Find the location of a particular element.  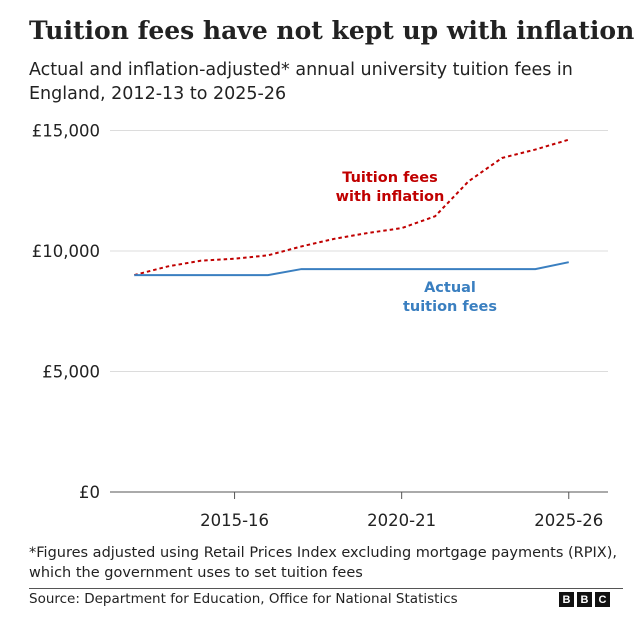

logo-letter: C is located at coordinates (602, 599).